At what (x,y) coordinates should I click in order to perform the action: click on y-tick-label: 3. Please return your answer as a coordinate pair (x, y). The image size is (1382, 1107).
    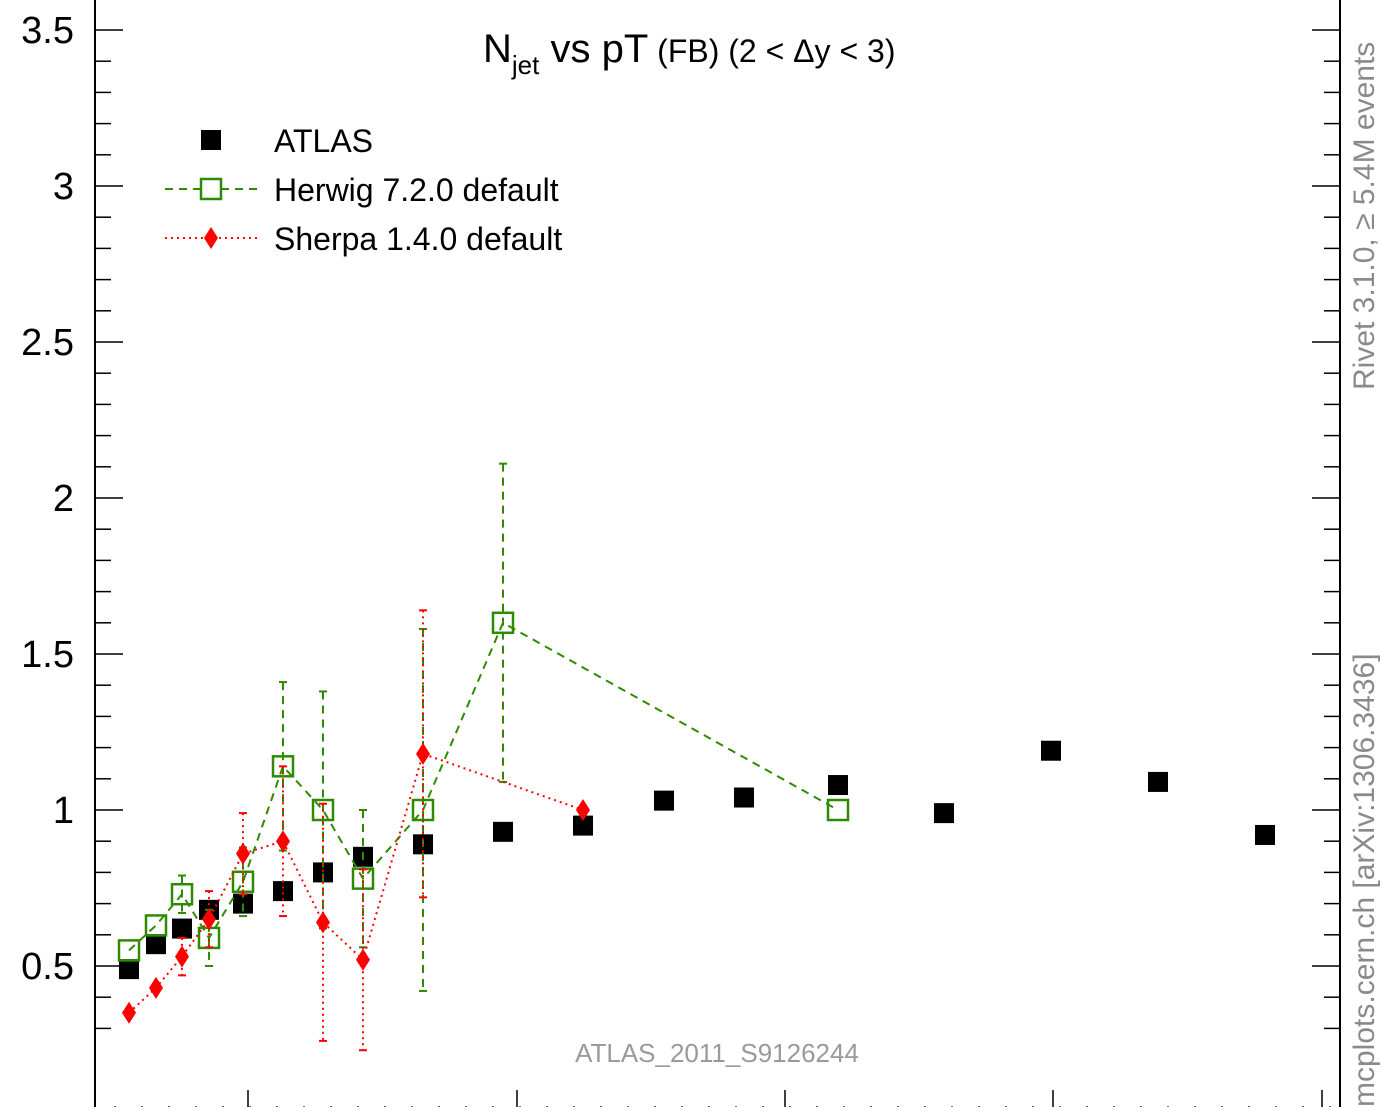
    Looking at the image, I should click on (63, 187).